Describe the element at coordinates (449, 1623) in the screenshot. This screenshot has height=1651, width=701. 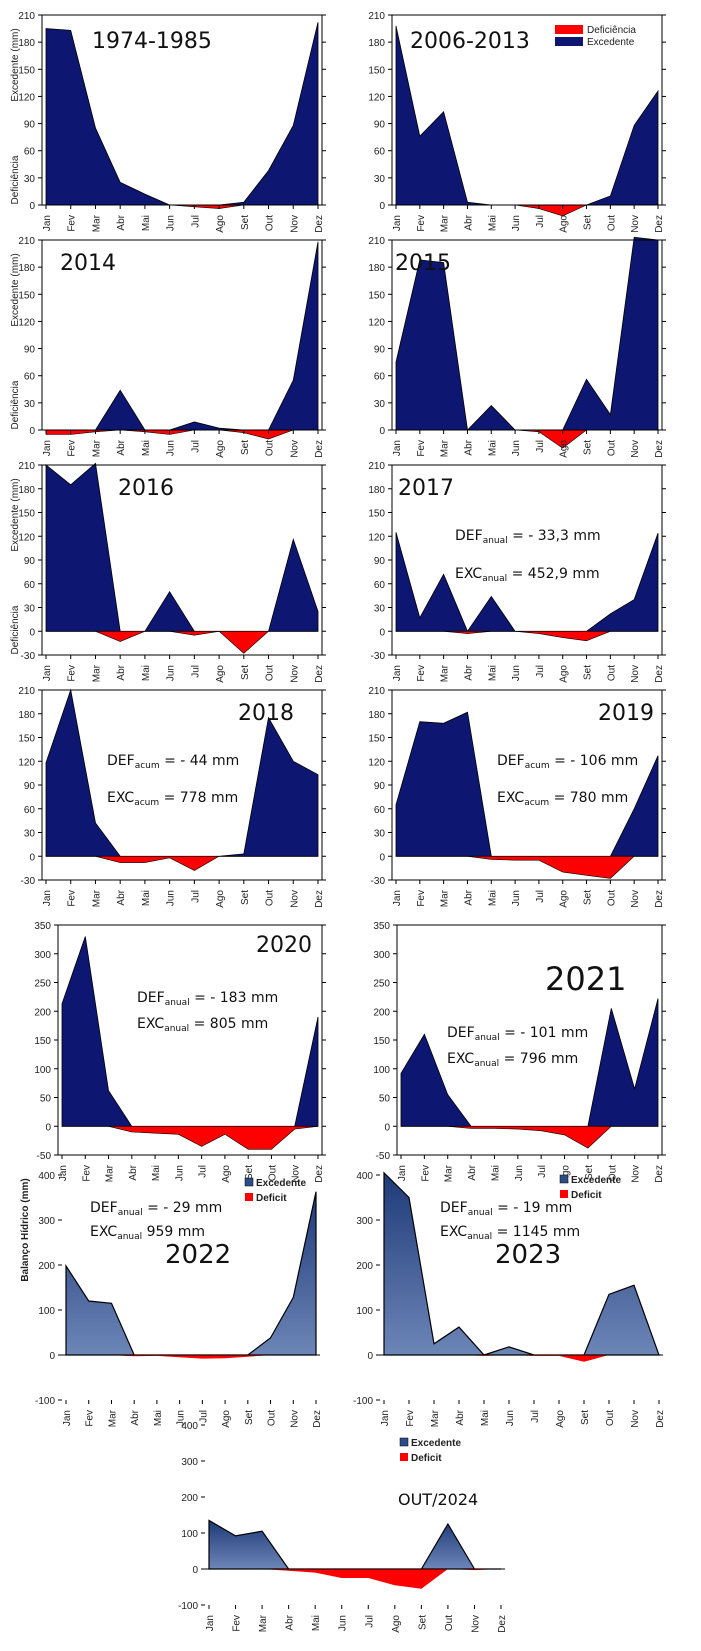
I see `xtick-label-12-9: Out` at that location.